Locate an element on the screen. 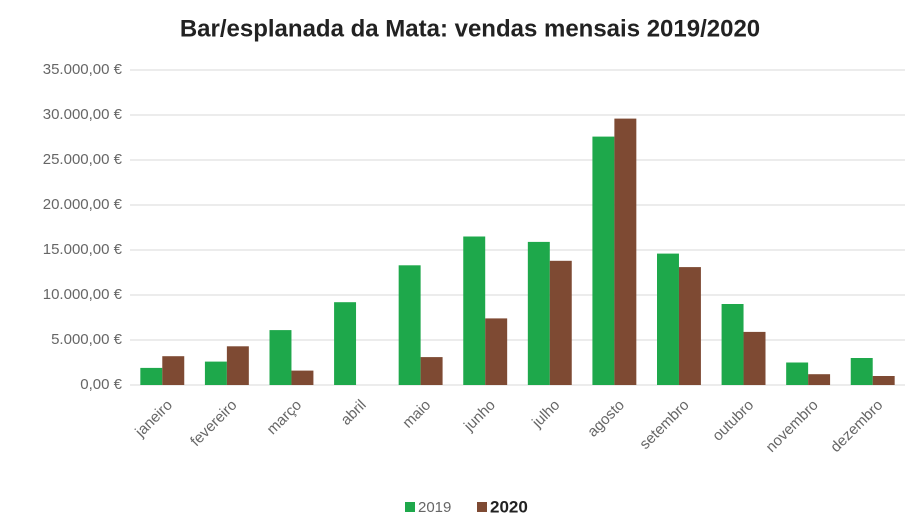 The height and width of the screenshot is (517, 909). y-tick-label: 5.000,00 € is located at coordinates (87, 339).